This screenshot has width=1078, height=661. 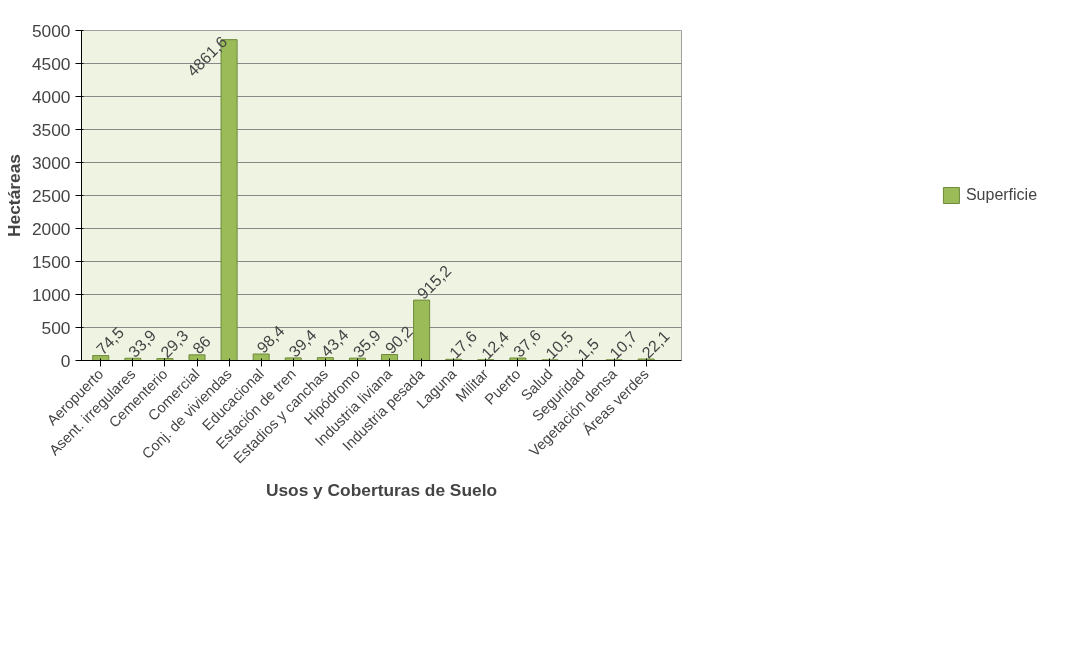 I want to click on y-tick-label: 3000, so click(x=51, y=162).